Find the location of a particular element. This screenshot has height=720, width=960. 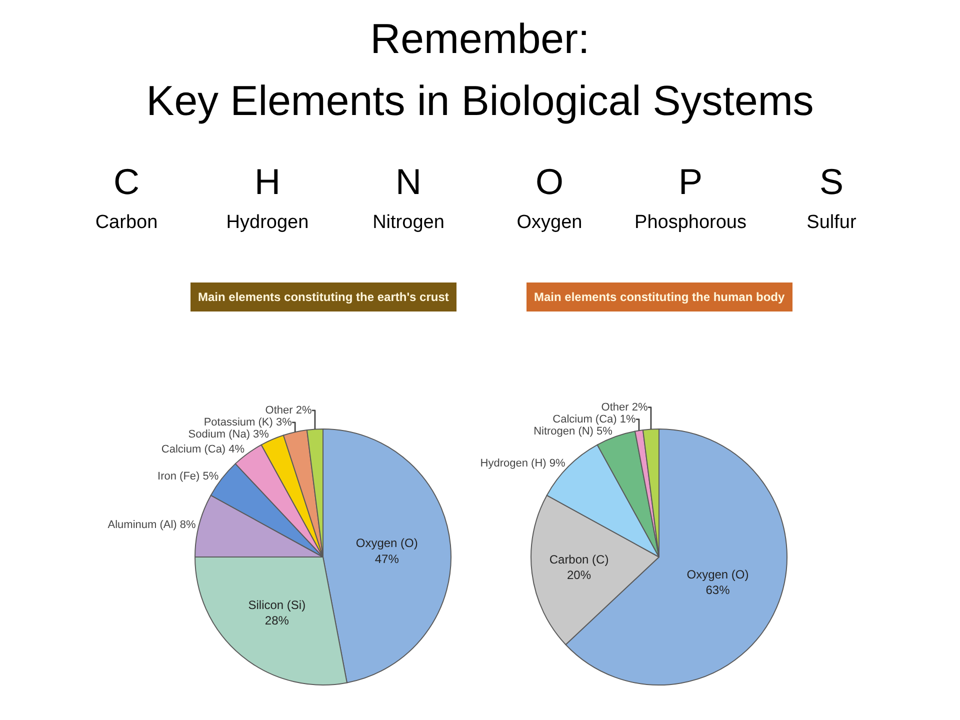

slice-label: Sodium (Na) 3% is located at coordinates (229, 434).